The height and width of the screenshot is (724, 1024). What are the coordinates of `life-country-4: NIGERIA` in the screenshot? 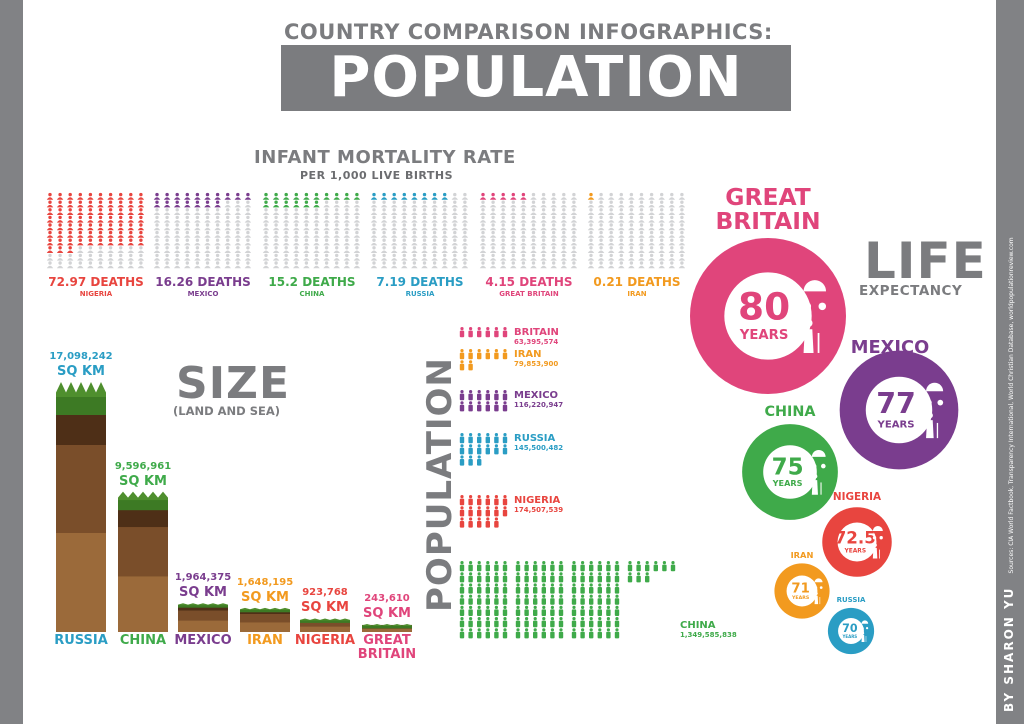 It's located at (857, 497).